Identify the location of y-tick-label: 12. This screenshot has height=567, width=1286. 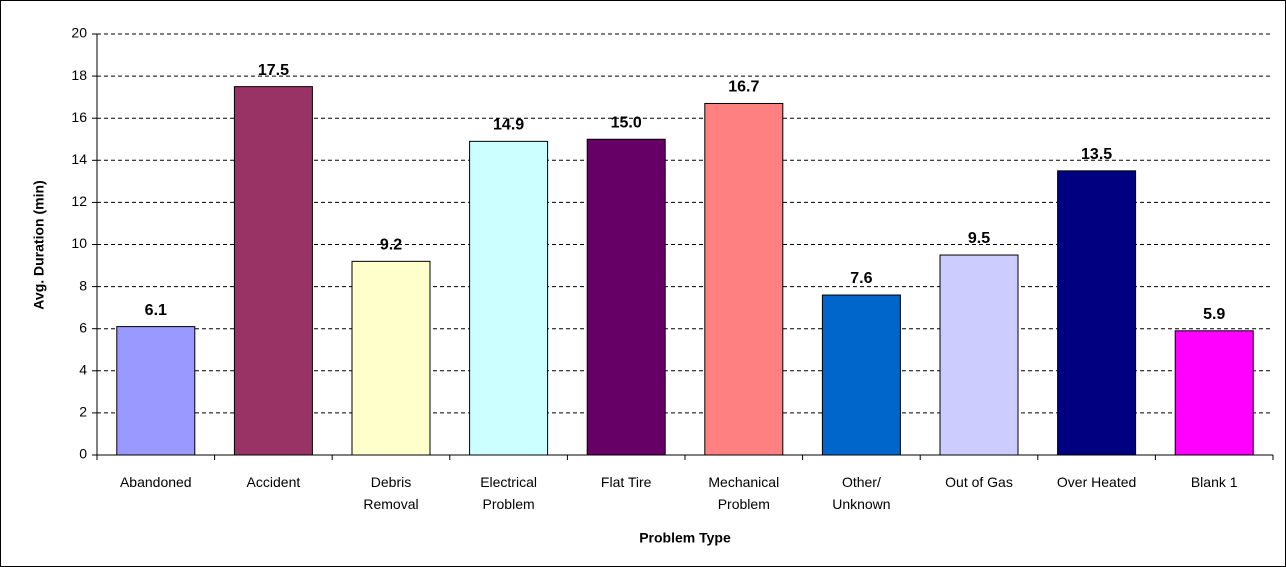
(79, 201).